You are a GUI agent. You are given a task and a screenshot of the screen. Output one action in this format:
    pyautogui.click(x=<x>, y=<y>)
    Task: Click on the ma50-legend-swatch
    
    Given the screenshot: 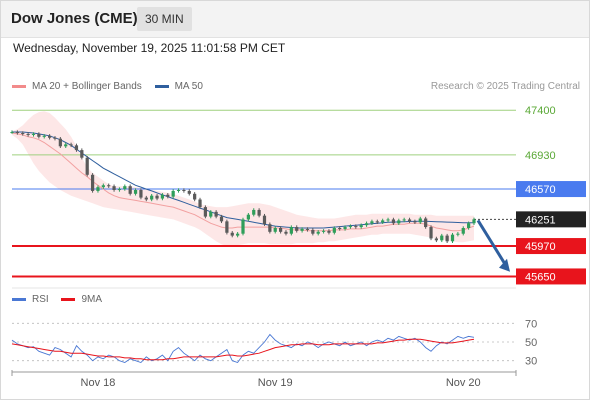 What is the action you would take?
    pyautogui.click(x=161, y=86)
    